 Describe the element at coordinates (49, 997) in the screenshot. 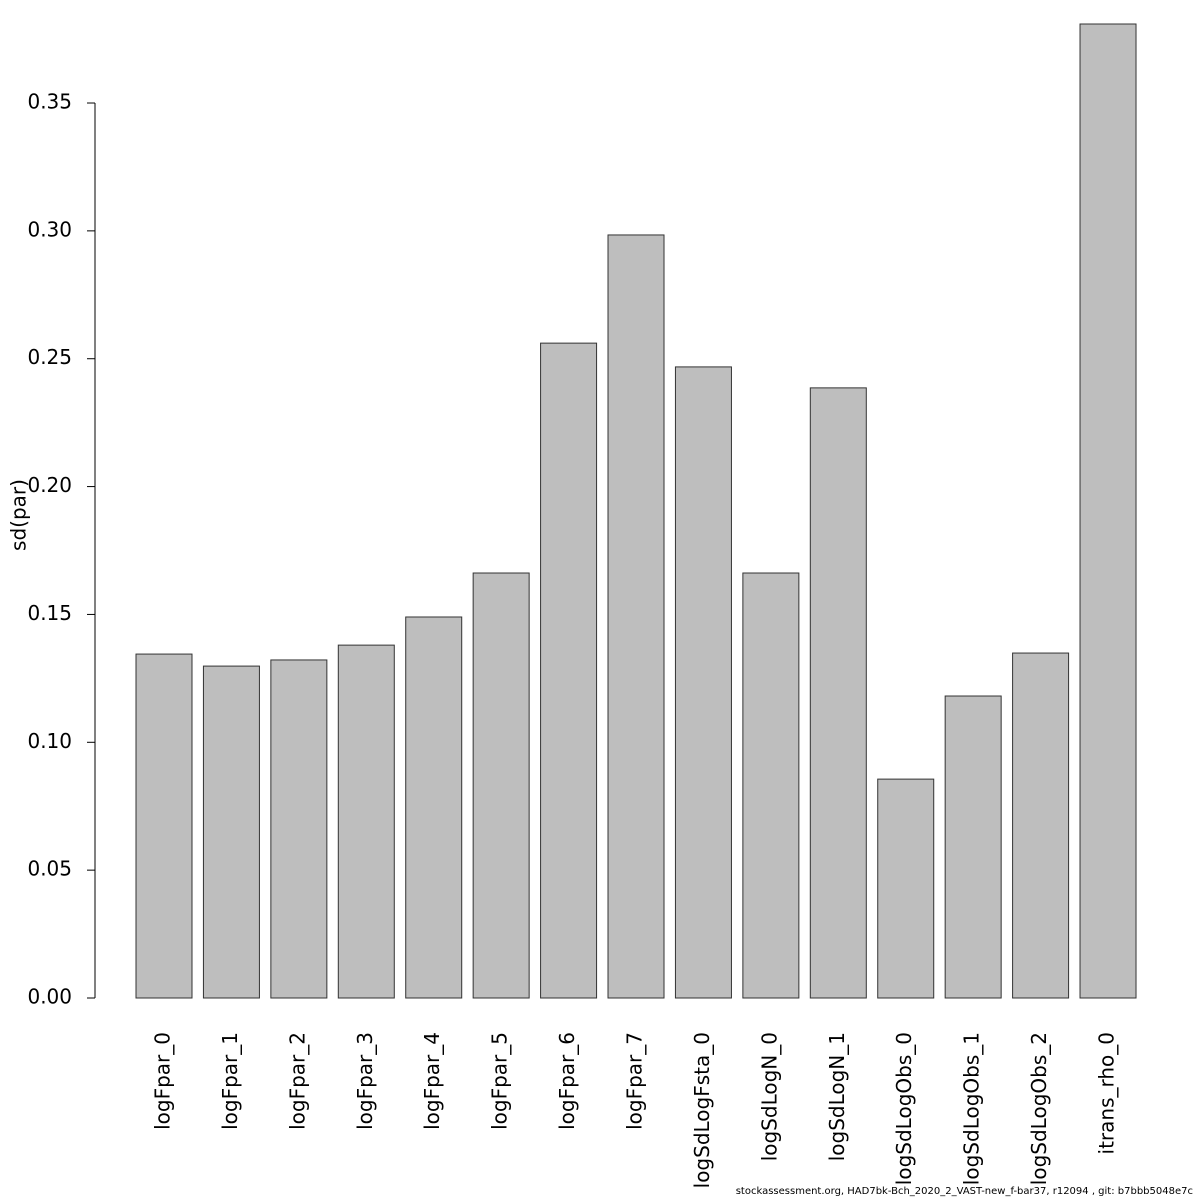

I see `y-tick-label: 0.00` at that location.